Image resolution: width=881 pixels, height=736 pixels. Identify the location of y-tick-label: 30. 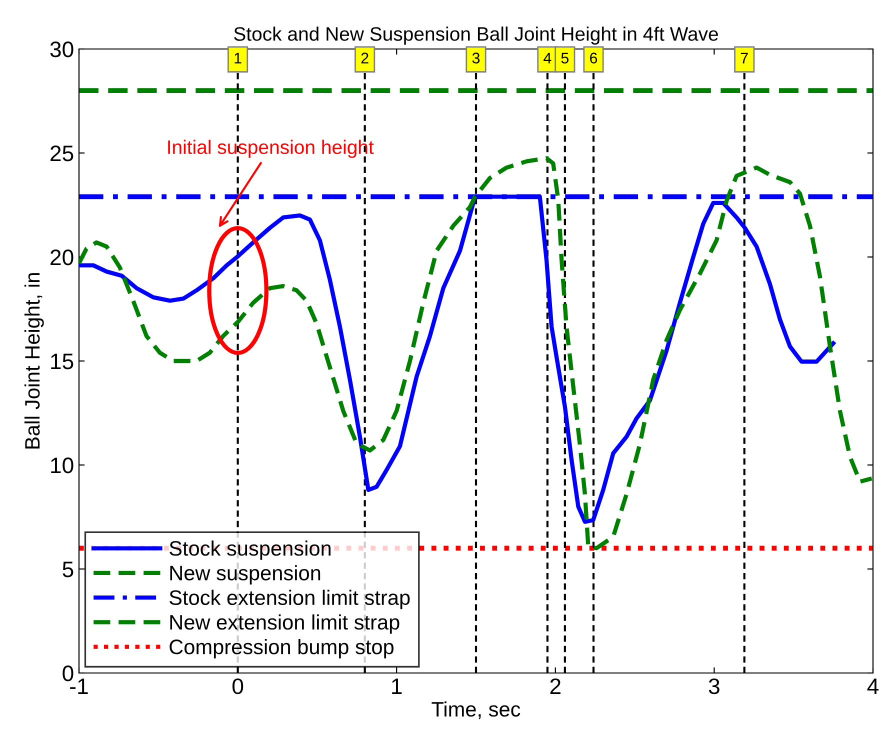
(62, 50).